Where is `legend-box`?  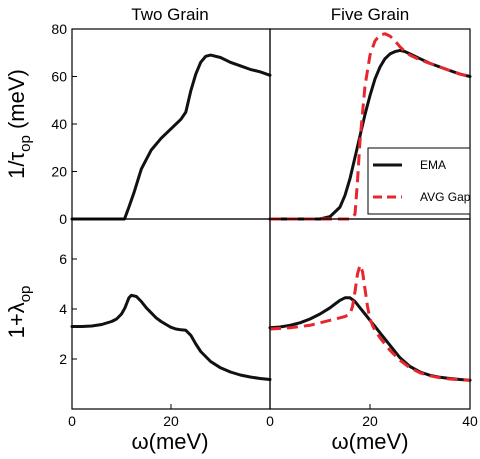
legend-box is located at coordinates (419, 181).